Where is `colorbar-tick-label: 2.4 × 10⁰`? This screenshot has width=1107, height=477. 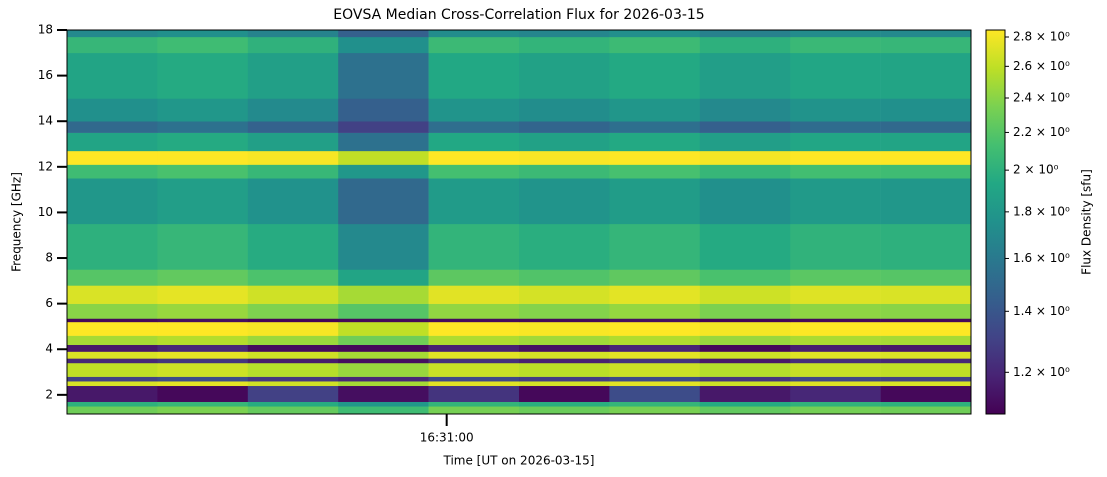
colorbar-tick-label: 2.4 × 10⁰ is located at coordinates (1041, 98).